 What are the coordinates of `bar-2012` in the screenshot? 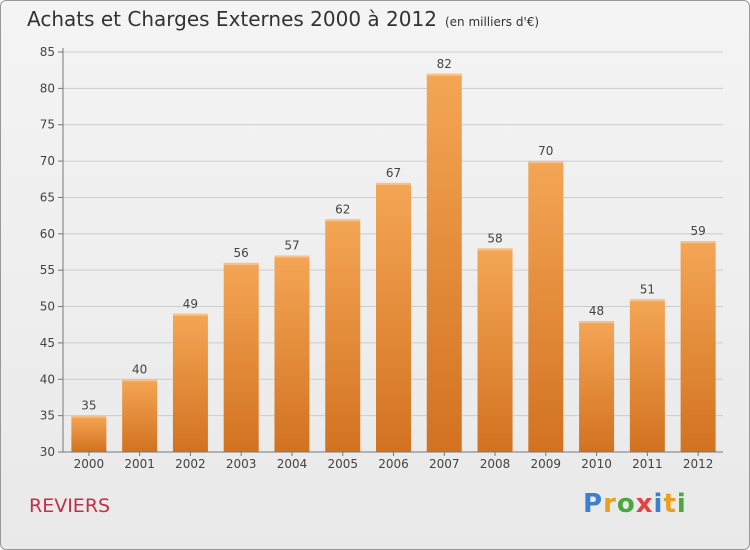 It's located at (698, 346).